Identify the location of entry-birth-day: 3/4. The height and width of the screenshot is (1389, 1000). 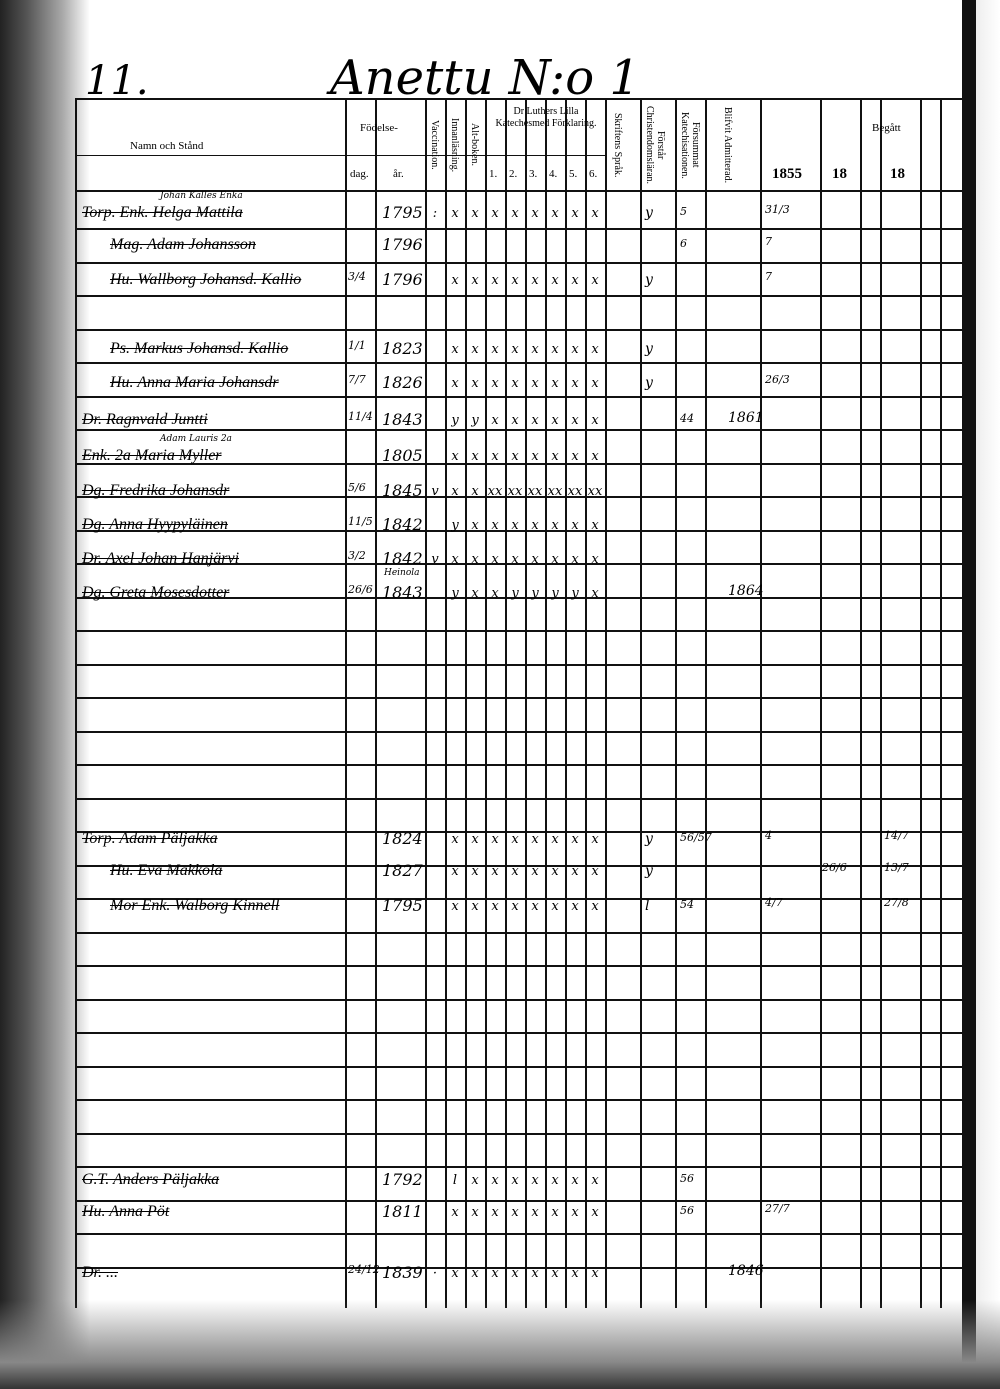
(357, 276).